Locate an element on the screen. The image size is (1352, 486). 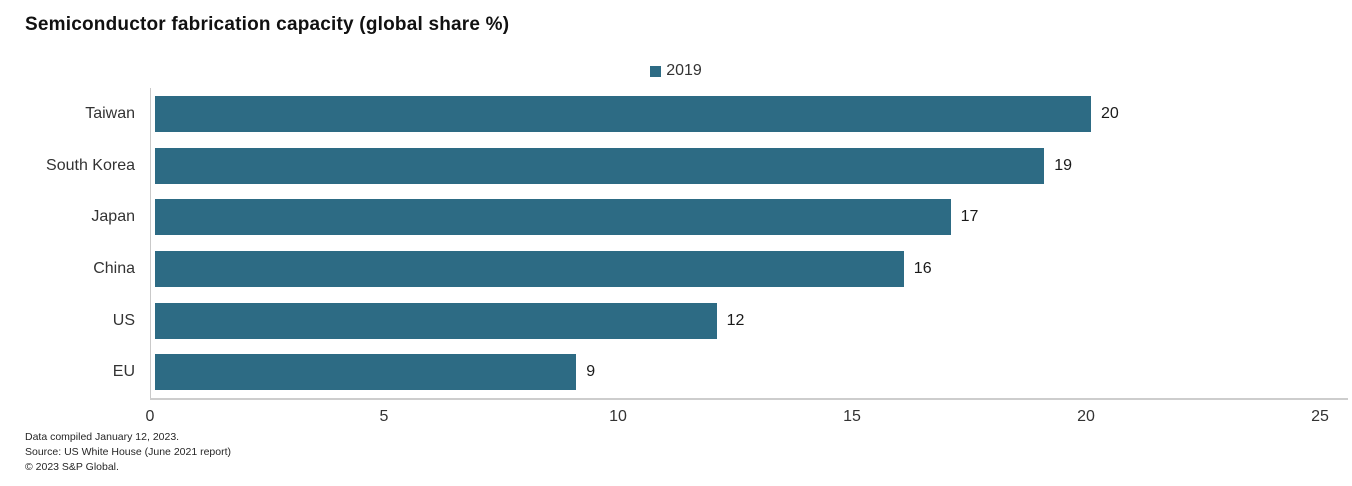
legend: 2019 is located at coordinates (676, 71).